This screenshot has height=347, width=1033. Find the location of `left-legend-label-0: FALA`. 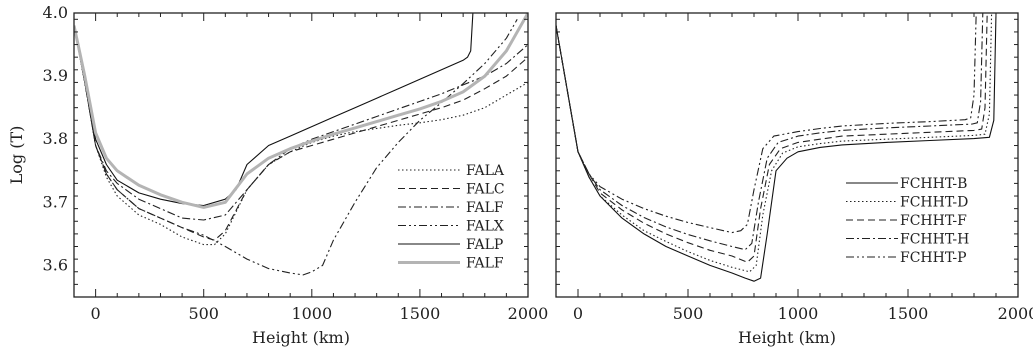

left-legend-label-0: FALA is located at coordinates (485, 171).